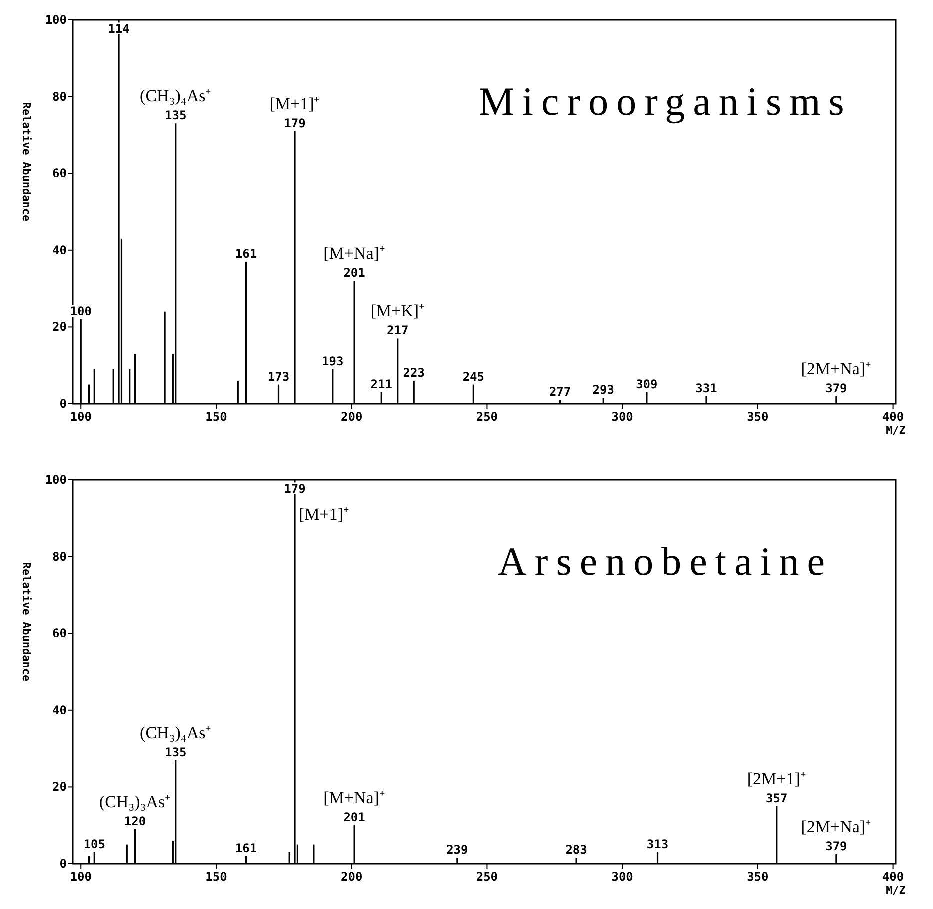  What do you see at coordinates (665, 101) in the screenshot?
I see `text: Microorganisms` at bounding box center [665, 101].